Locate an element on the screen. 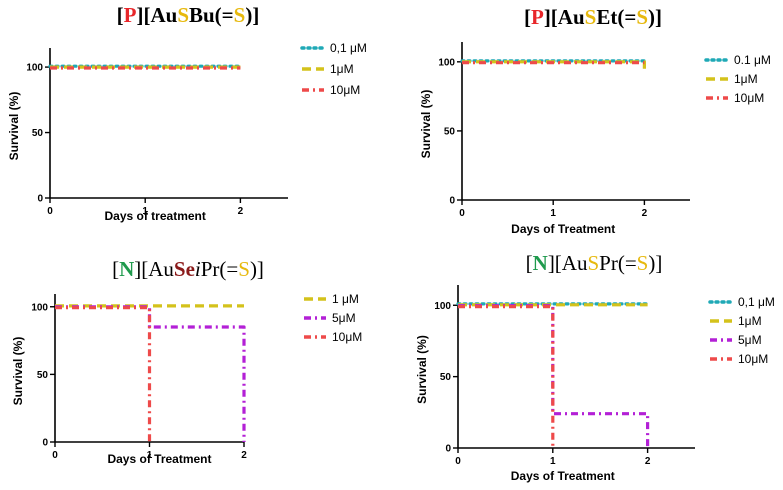  chart-title: [P][AuSEt(=S)] is located at coordinates (593, 17).